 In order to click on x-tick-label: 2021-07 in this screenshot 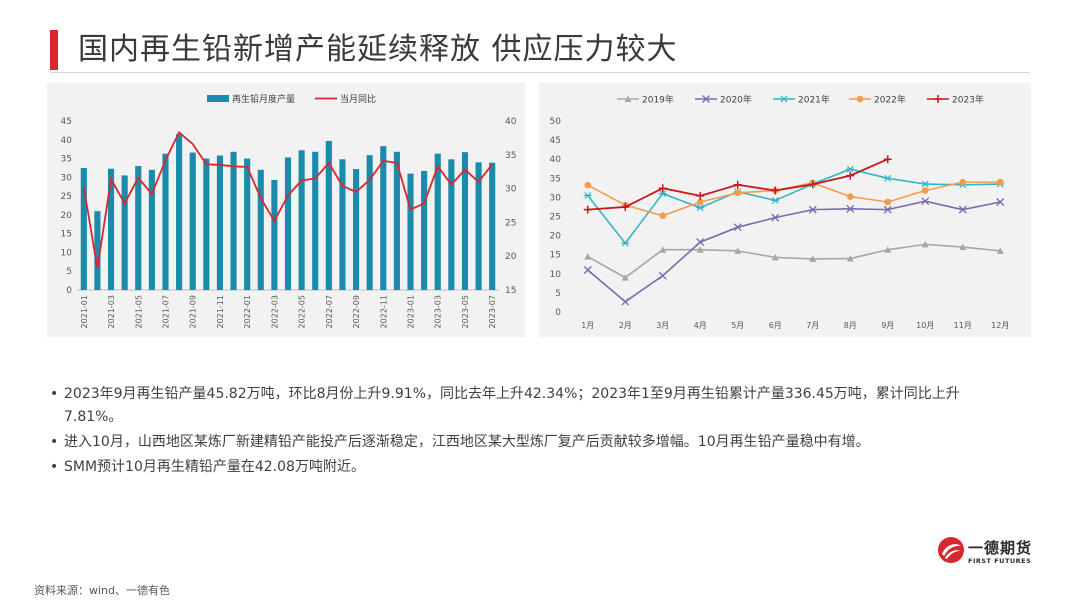, I will do `click(165, 311)`.